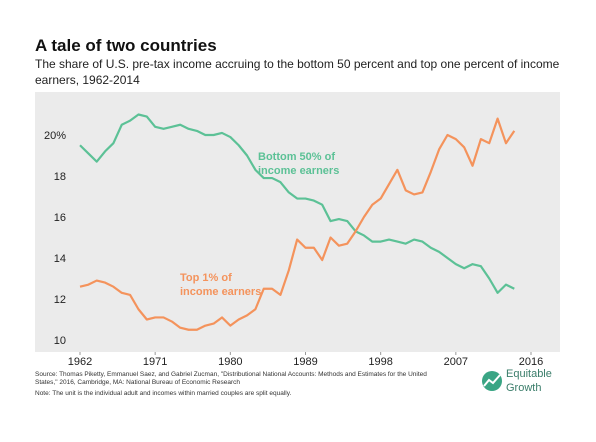 Image resolution: width=596 pixels, height=442 pixels. What do you see at coordinates (531, 362) in the screenshot?
I see `x-tick-label: 2016` at bounding box center [531, 362].